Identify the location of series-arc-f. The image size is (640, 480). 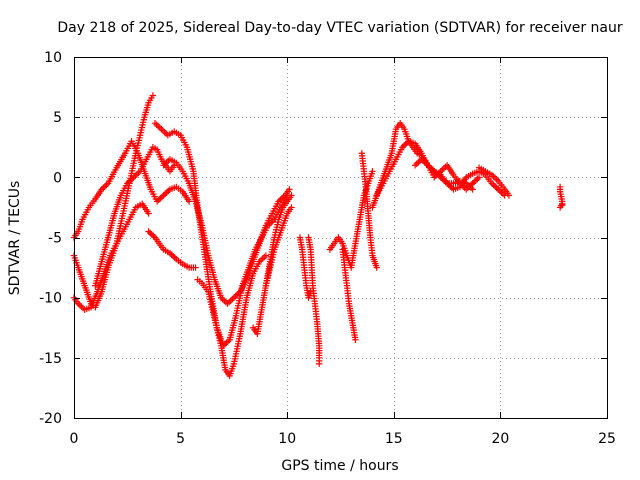
(221, 234).